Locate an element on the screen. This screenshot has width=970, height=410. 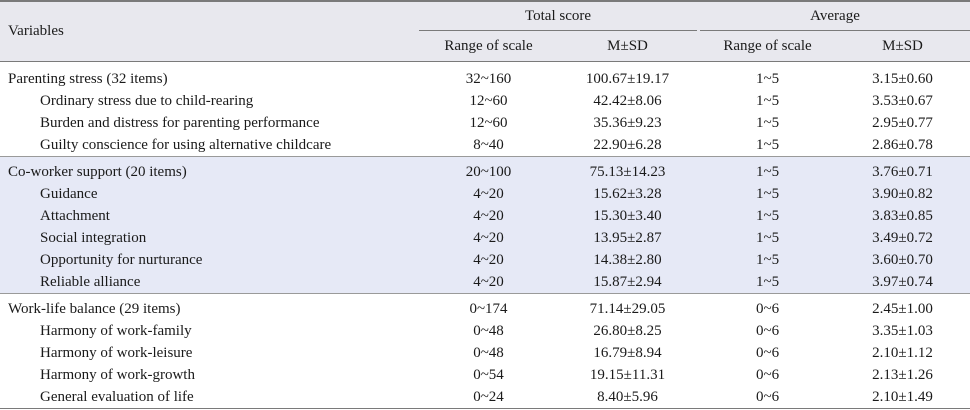
total-msd-cell: 13.95±2.87 is located at coordinates (628, 238).